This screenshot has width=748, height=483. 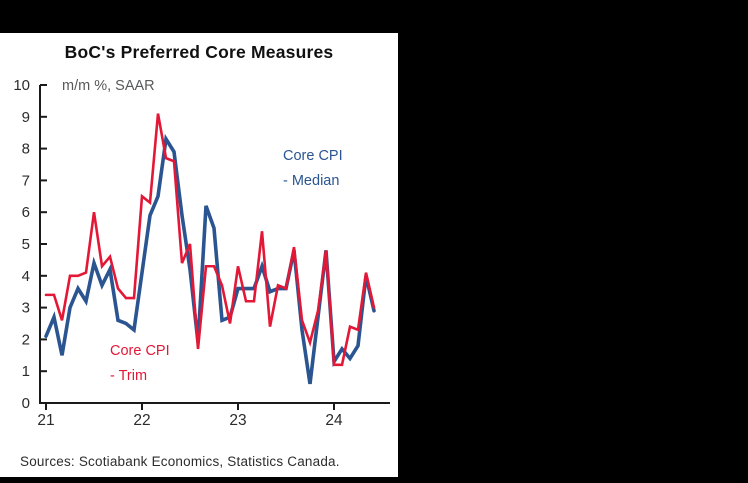 I want to click on y-tick-label: 5, so click(x=26, y=244).